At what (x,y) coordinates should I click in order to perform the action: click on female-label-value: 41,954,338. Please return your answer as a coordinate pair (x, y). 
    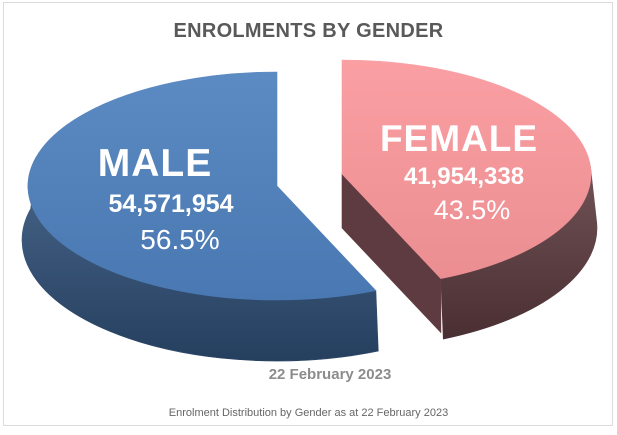
    Looking at the image, I should click on (464, 176).